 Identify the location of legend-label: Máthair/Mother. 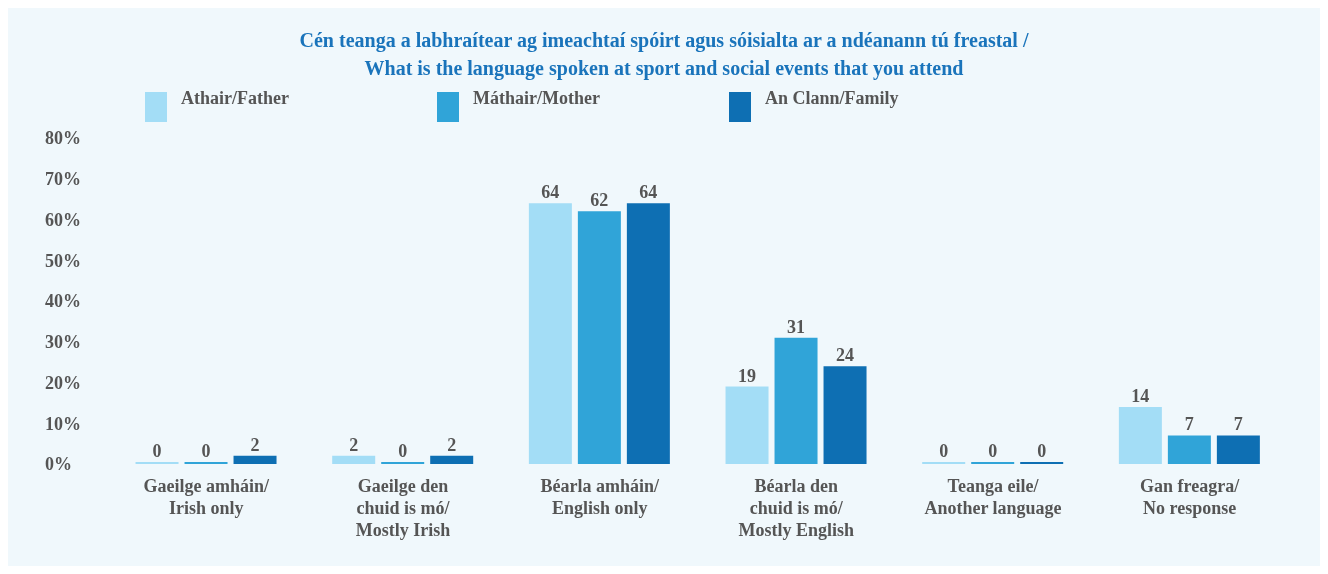
(536, 98).